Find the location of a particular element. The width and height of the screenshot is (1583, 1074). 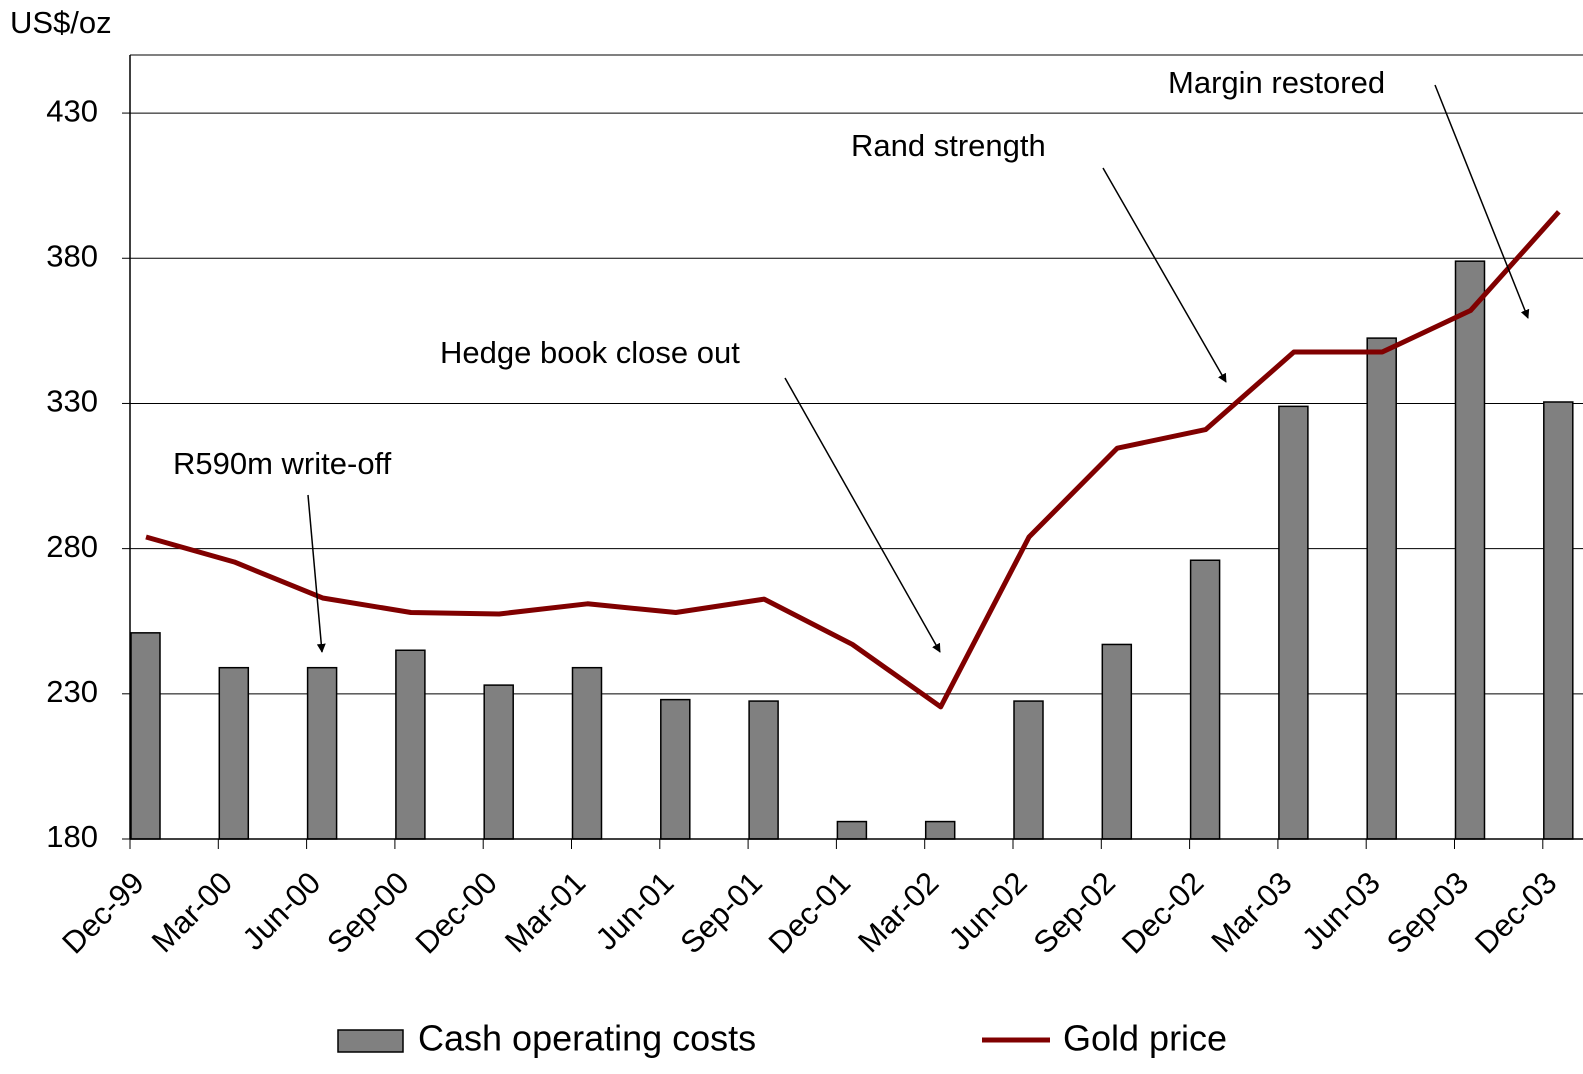

legend-label: Gold price is located at coordinates (1145, 1038).